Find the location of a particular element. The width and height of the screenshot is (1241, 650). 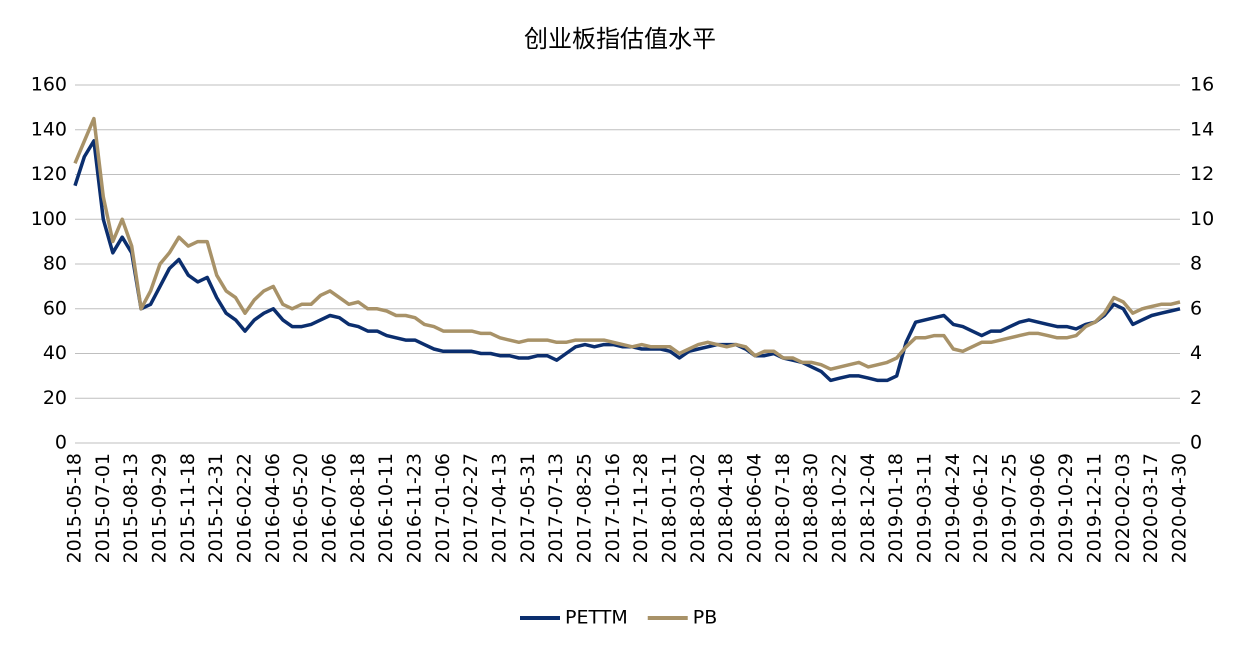

x-tick-label: 2015-07-01 is located at coordinates (103, 508).